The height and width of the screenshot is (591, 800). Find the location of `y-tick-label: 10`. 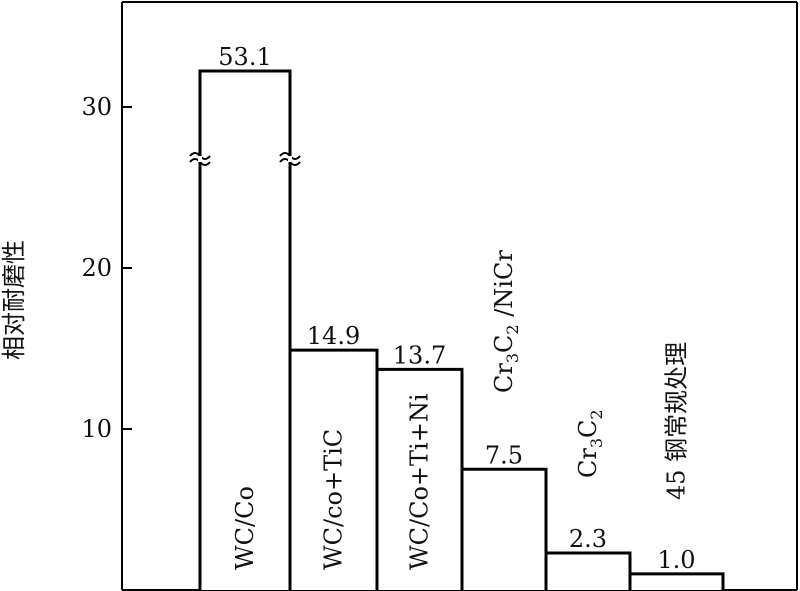

y-tick-label: 10 is located at coordinates (96, 429).